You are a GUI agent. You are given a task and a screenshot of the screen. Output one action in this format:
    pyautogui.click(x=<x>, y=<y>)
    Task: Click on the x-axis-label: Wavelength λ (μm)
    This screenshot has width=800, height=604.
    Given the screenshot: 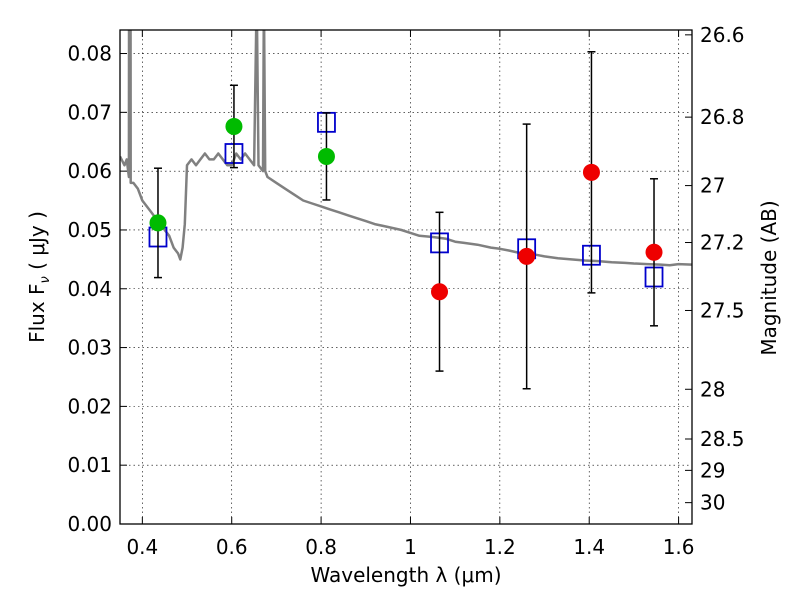 What is the action you would take?
    pyautogui.click(x=405, y=575)
    